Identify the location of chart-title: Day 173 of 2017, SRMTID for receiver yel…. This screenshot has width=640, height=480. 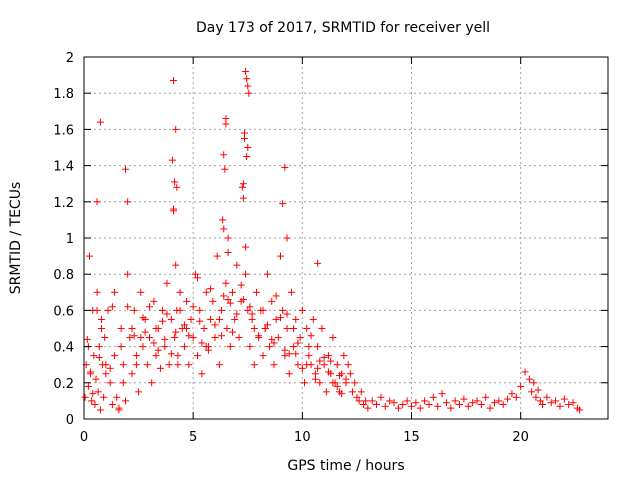
(343, 28).